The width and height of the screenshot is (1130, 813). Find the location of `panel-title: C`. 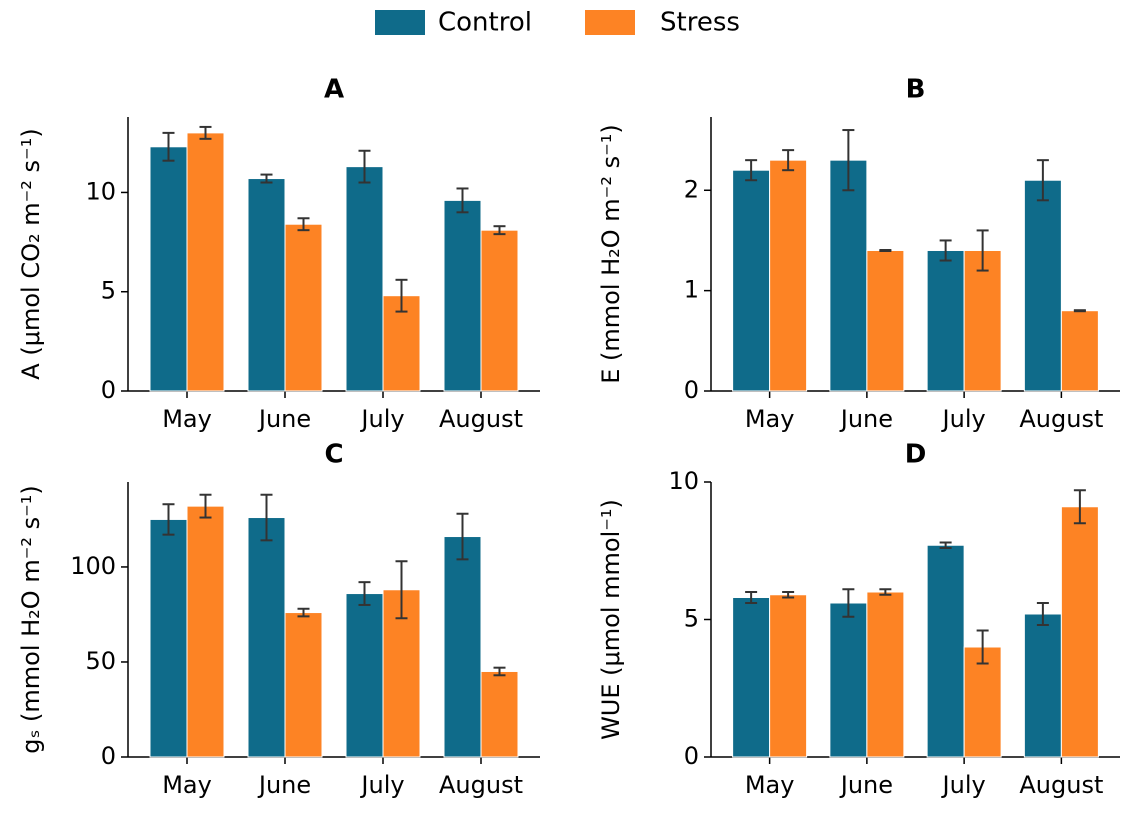

panel-title: C is located at coordinates (333, 455).